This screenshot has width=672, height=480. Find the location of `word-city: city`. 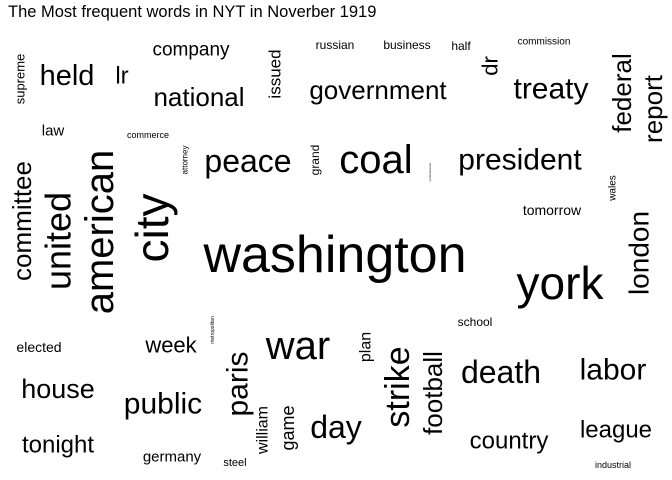

word-city: city is located at coordinates (152, 228).